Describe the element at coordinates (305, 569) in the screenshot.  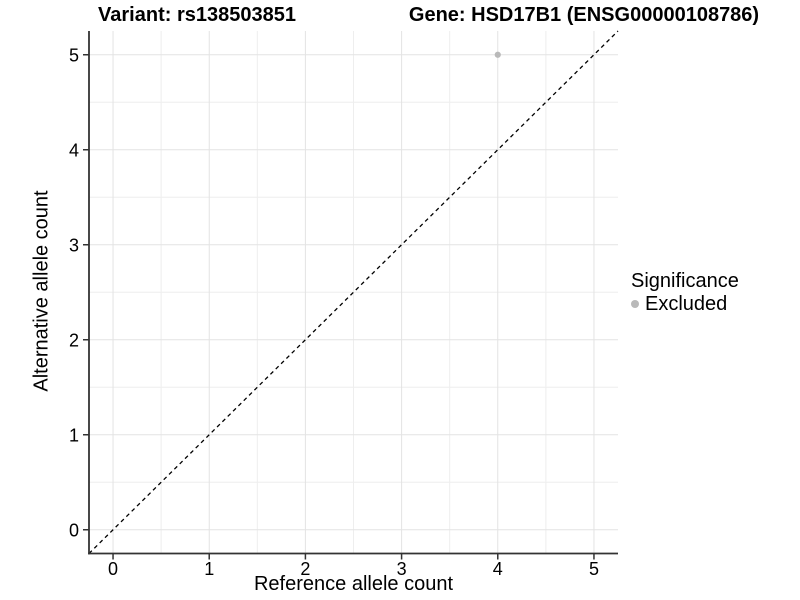
I see `x-tick-label: 2` at that location.